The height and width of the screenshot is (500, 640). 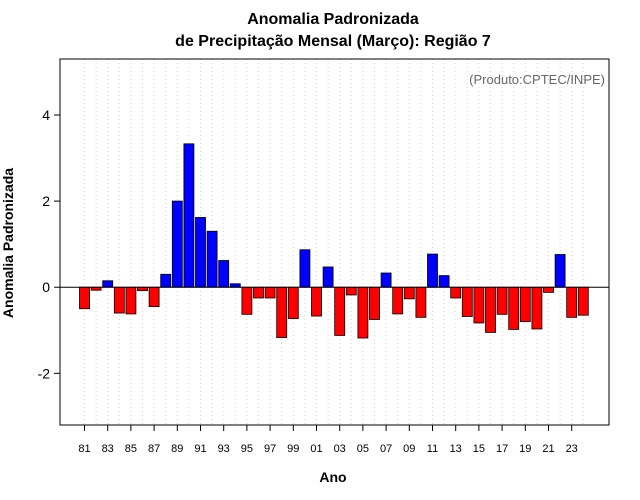 I want to click on x-axis-label: Ano, so click(x=332, y=477).